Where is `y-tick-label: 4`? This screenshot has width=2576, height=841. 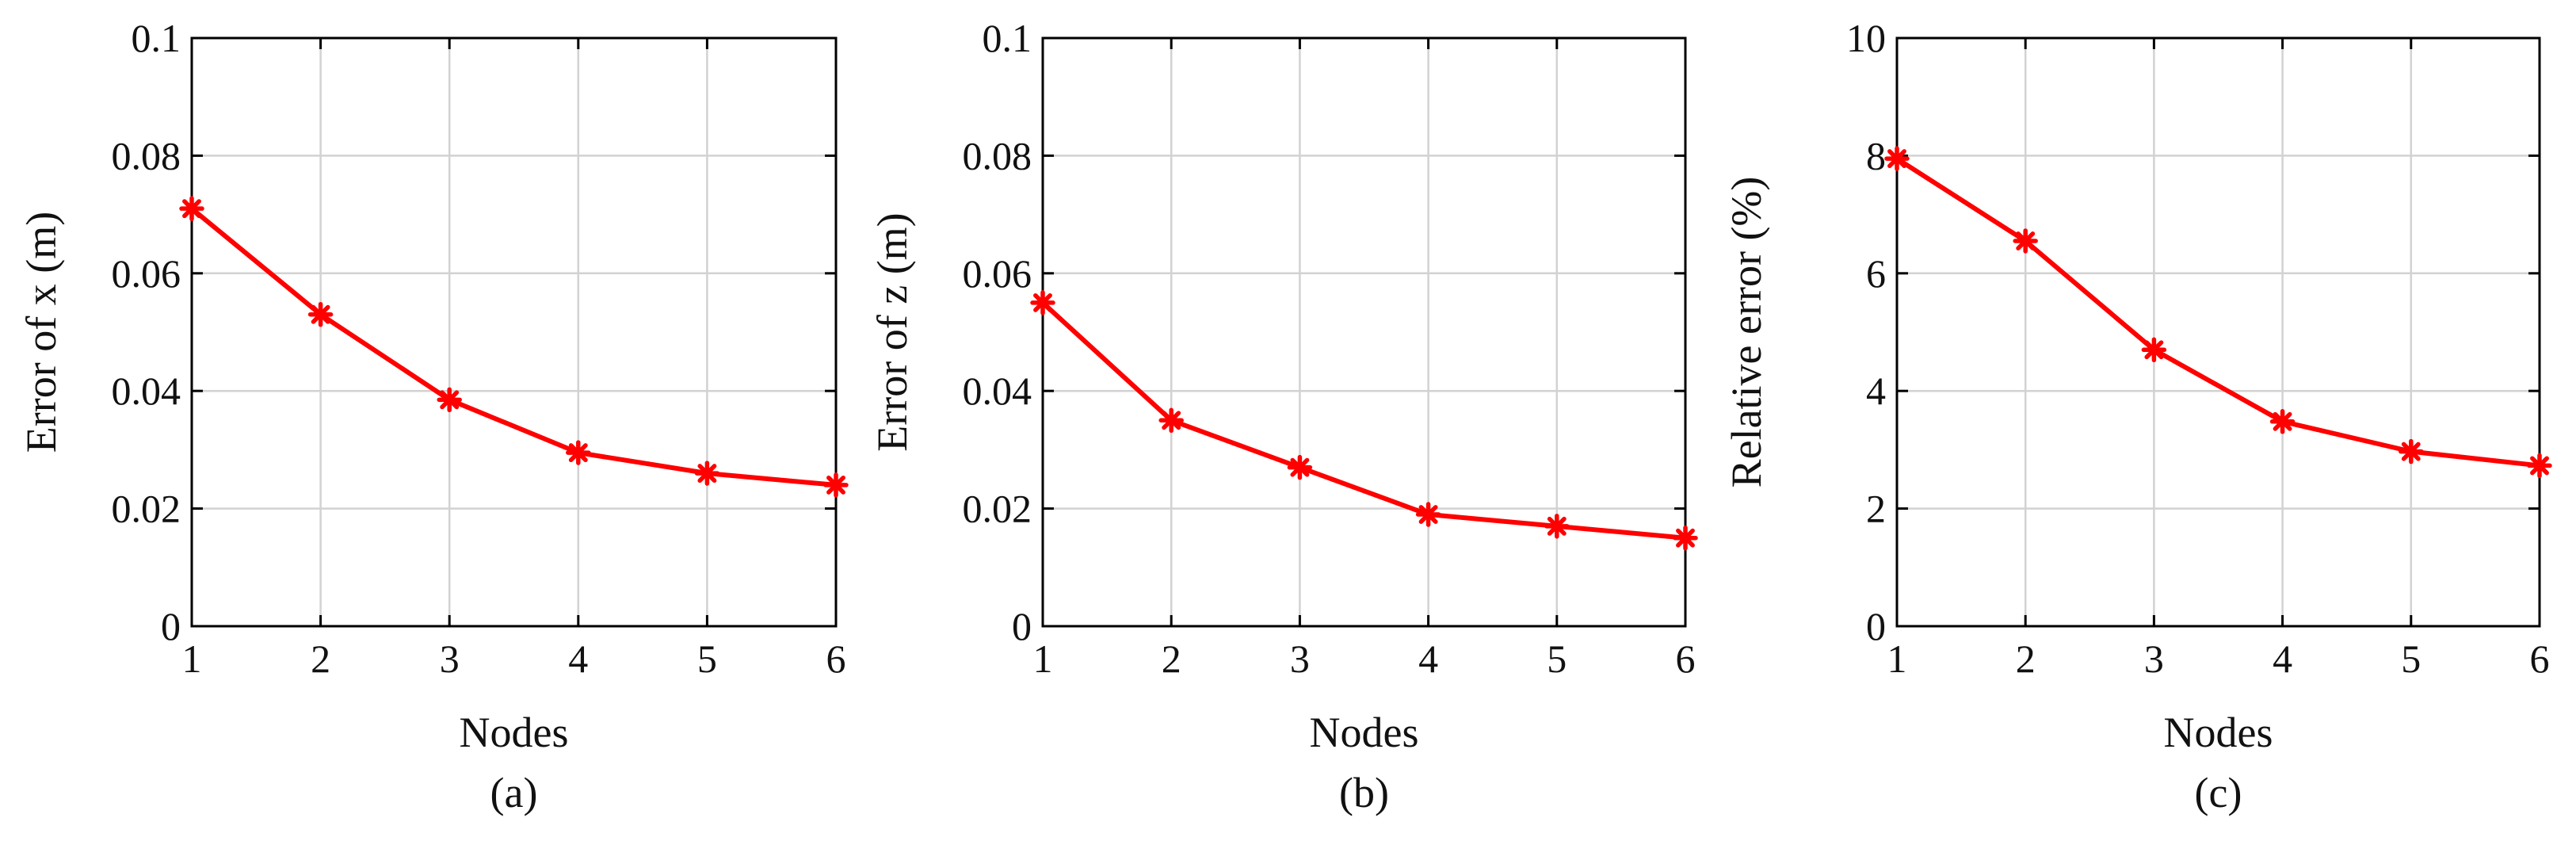 y-tick-label: 4 is located at coordinates (1876, 391).